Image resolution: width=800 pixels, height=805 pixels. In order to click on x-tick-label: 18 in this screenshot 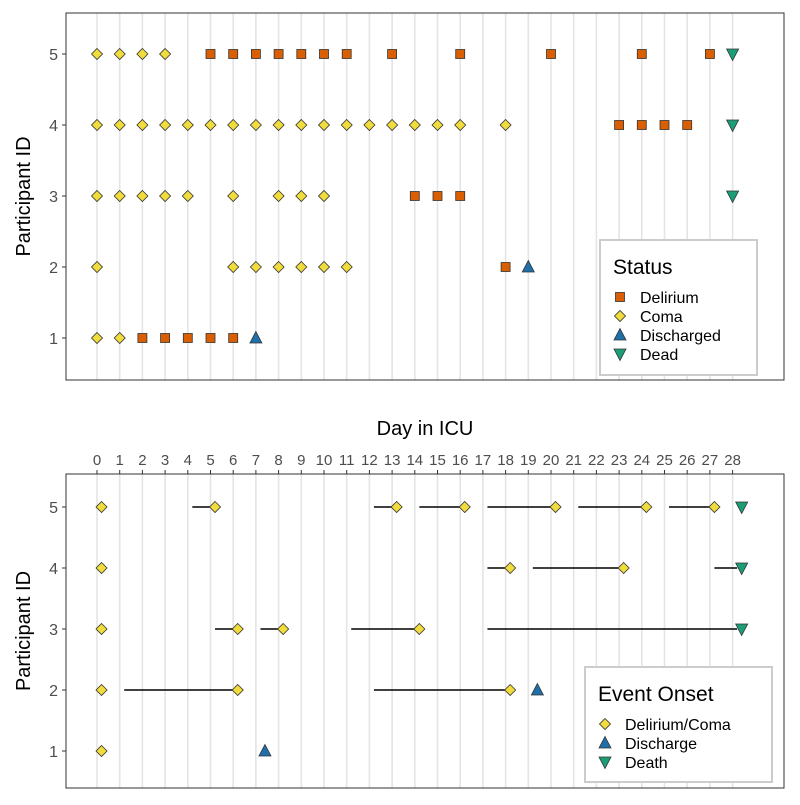, I will do `click(505, 460)`.